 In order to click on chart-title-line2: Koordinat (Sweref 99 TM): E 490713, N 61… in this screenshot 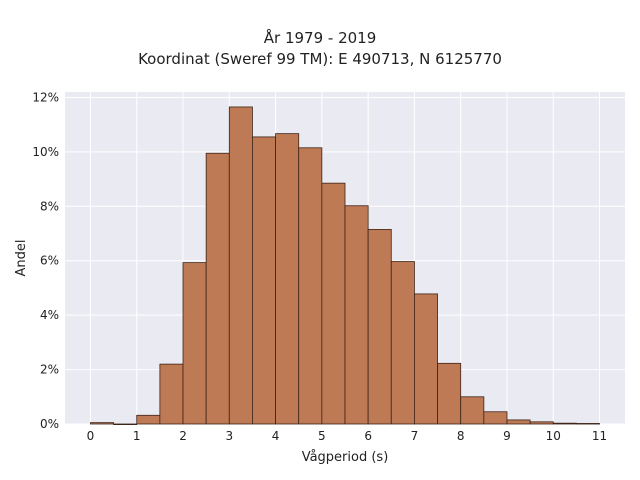, I will do `click(320, 59)`.